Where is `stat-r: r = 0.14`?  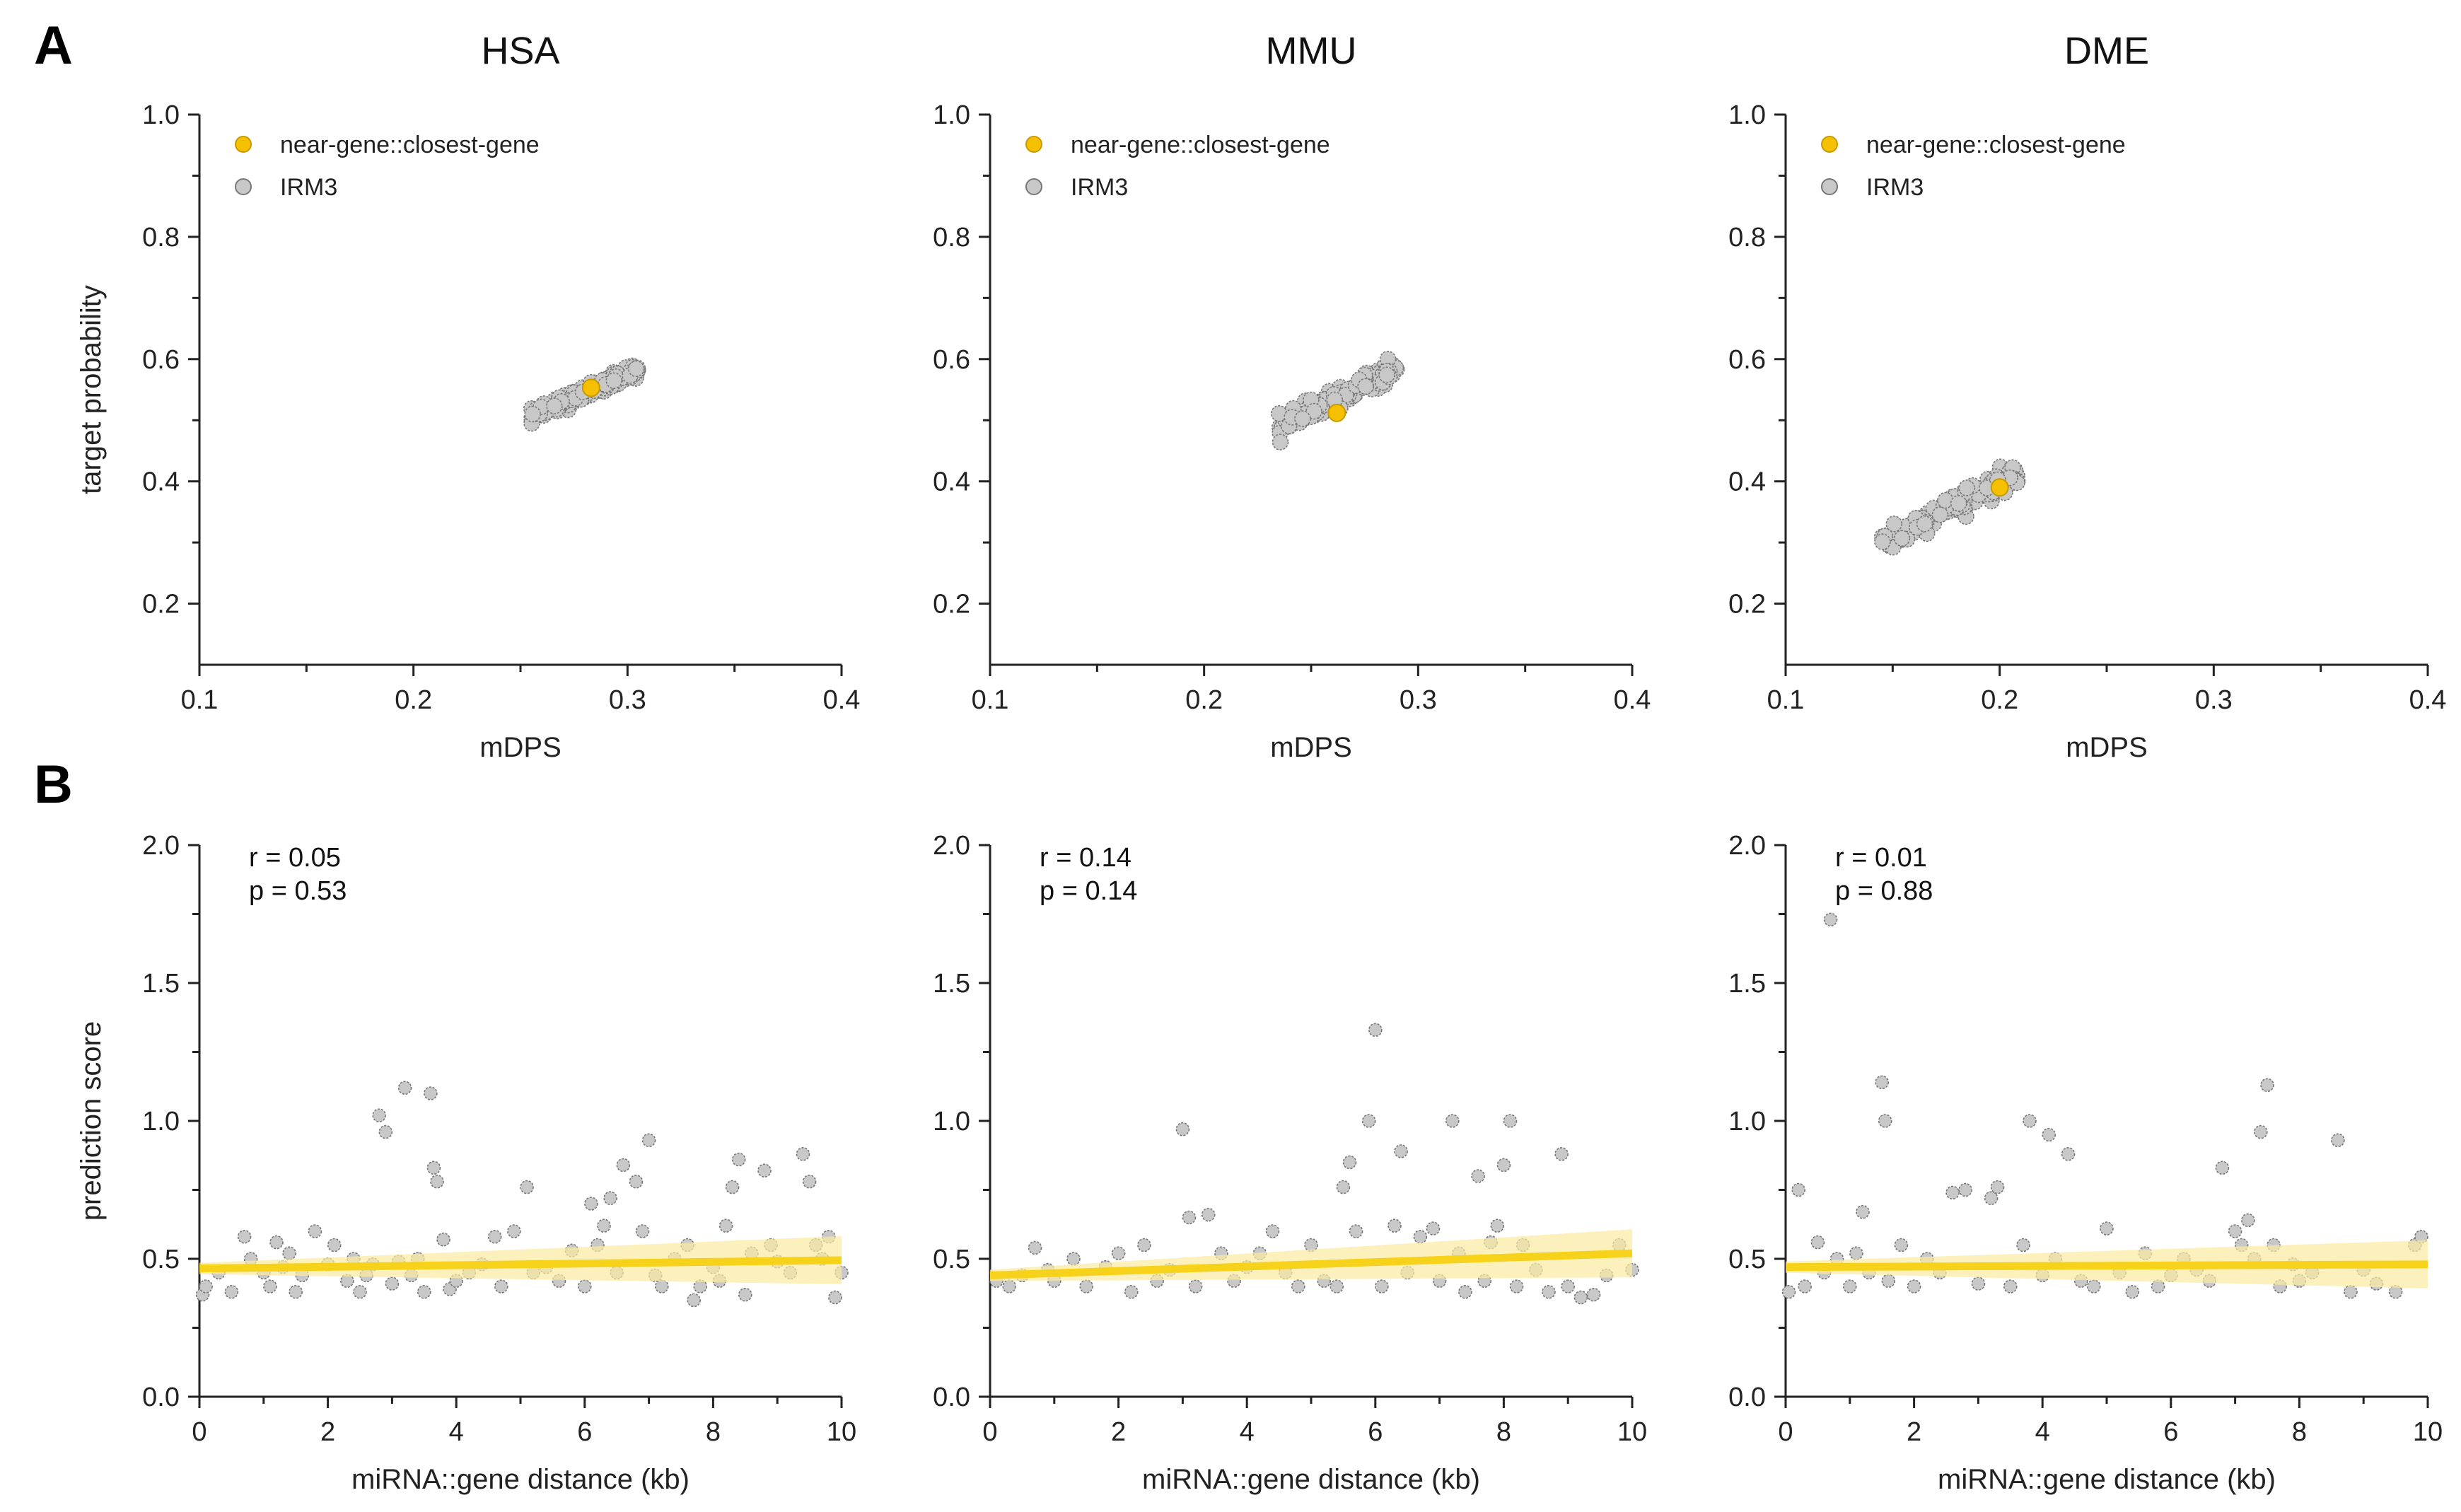
stat-r: r = 0.14 is located at coordinates (1085, 858).